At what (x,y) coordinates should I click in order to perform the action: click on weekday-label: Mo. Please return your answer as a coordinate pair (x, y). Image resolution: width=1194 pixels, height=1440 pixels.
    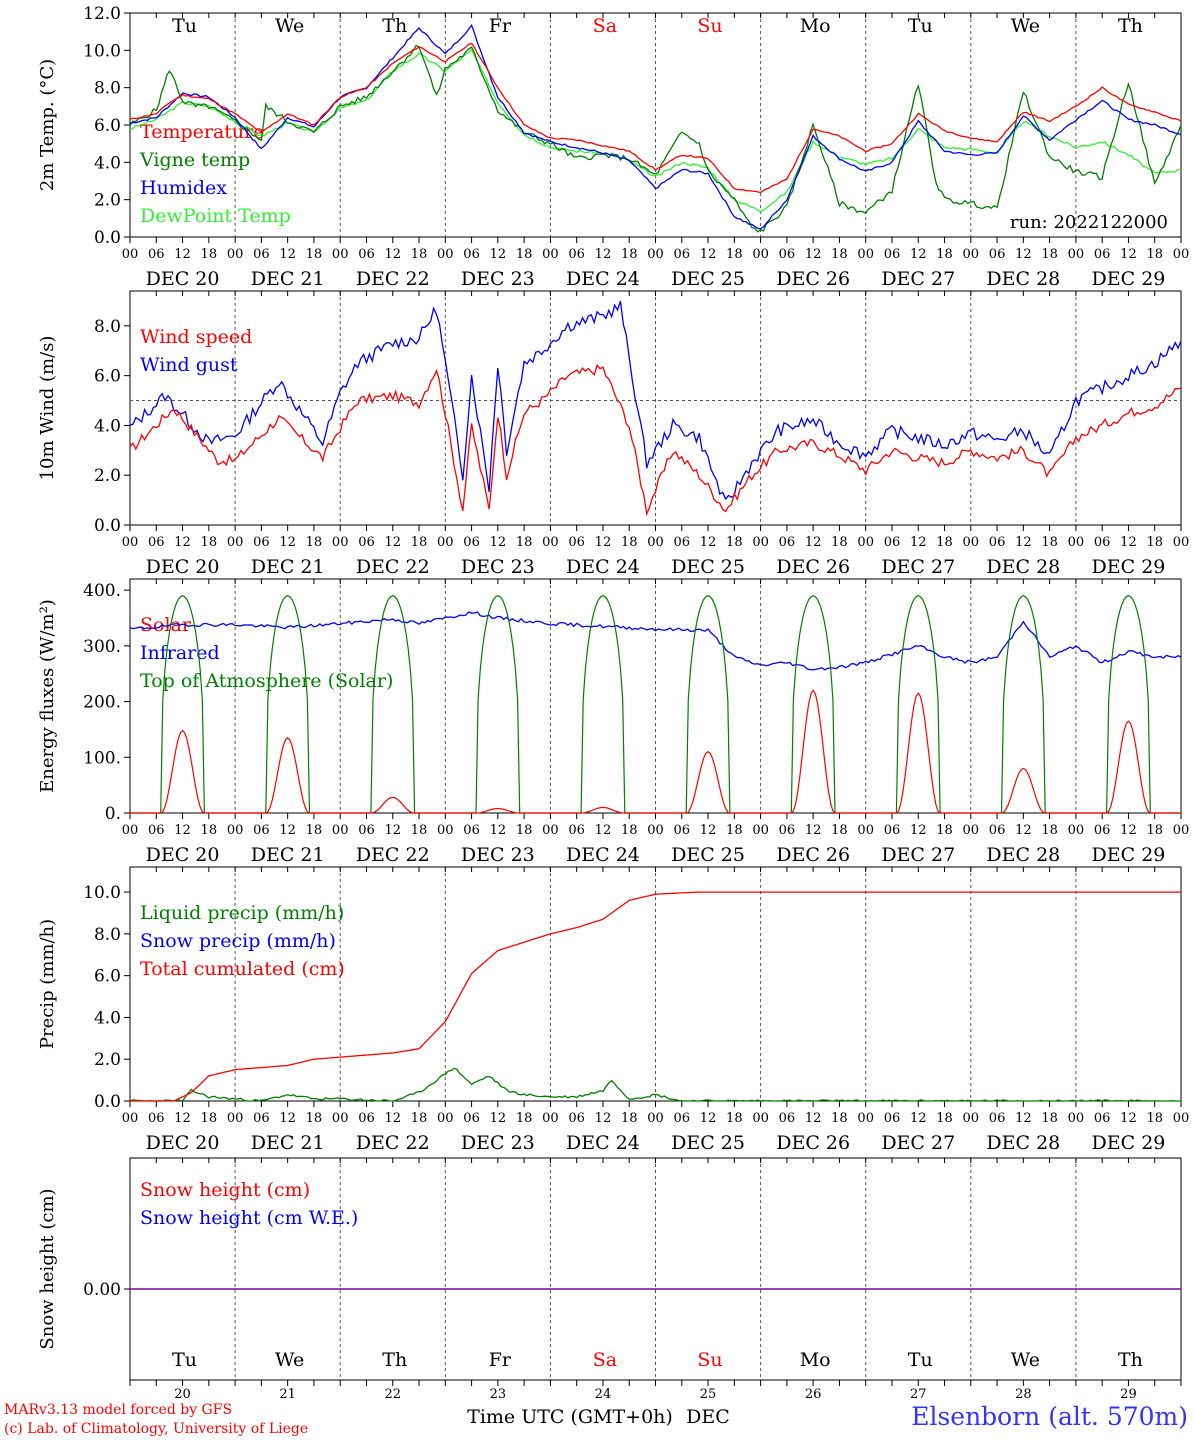
    Looking at the image, I should click on (815, 26).